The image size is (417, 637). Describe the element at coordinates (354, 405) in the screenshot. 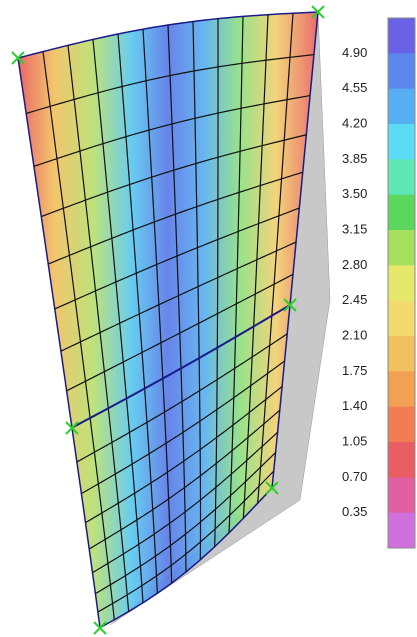

I see `legend-label: 1.40` at that location.